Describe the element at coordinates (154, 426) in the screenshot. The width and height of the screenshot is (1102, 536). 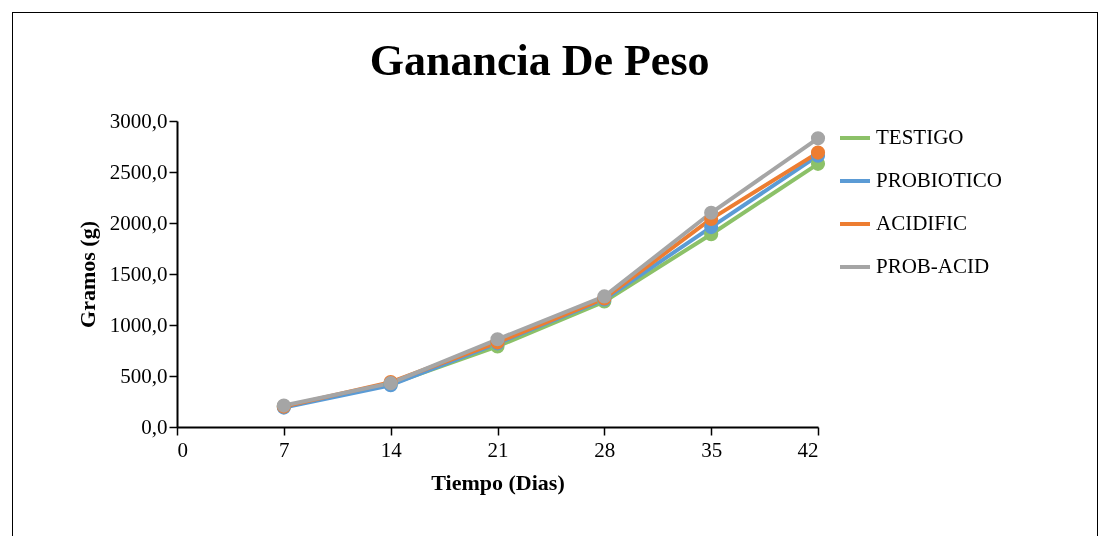
I see `y-tick-label: 0,0` at that location.